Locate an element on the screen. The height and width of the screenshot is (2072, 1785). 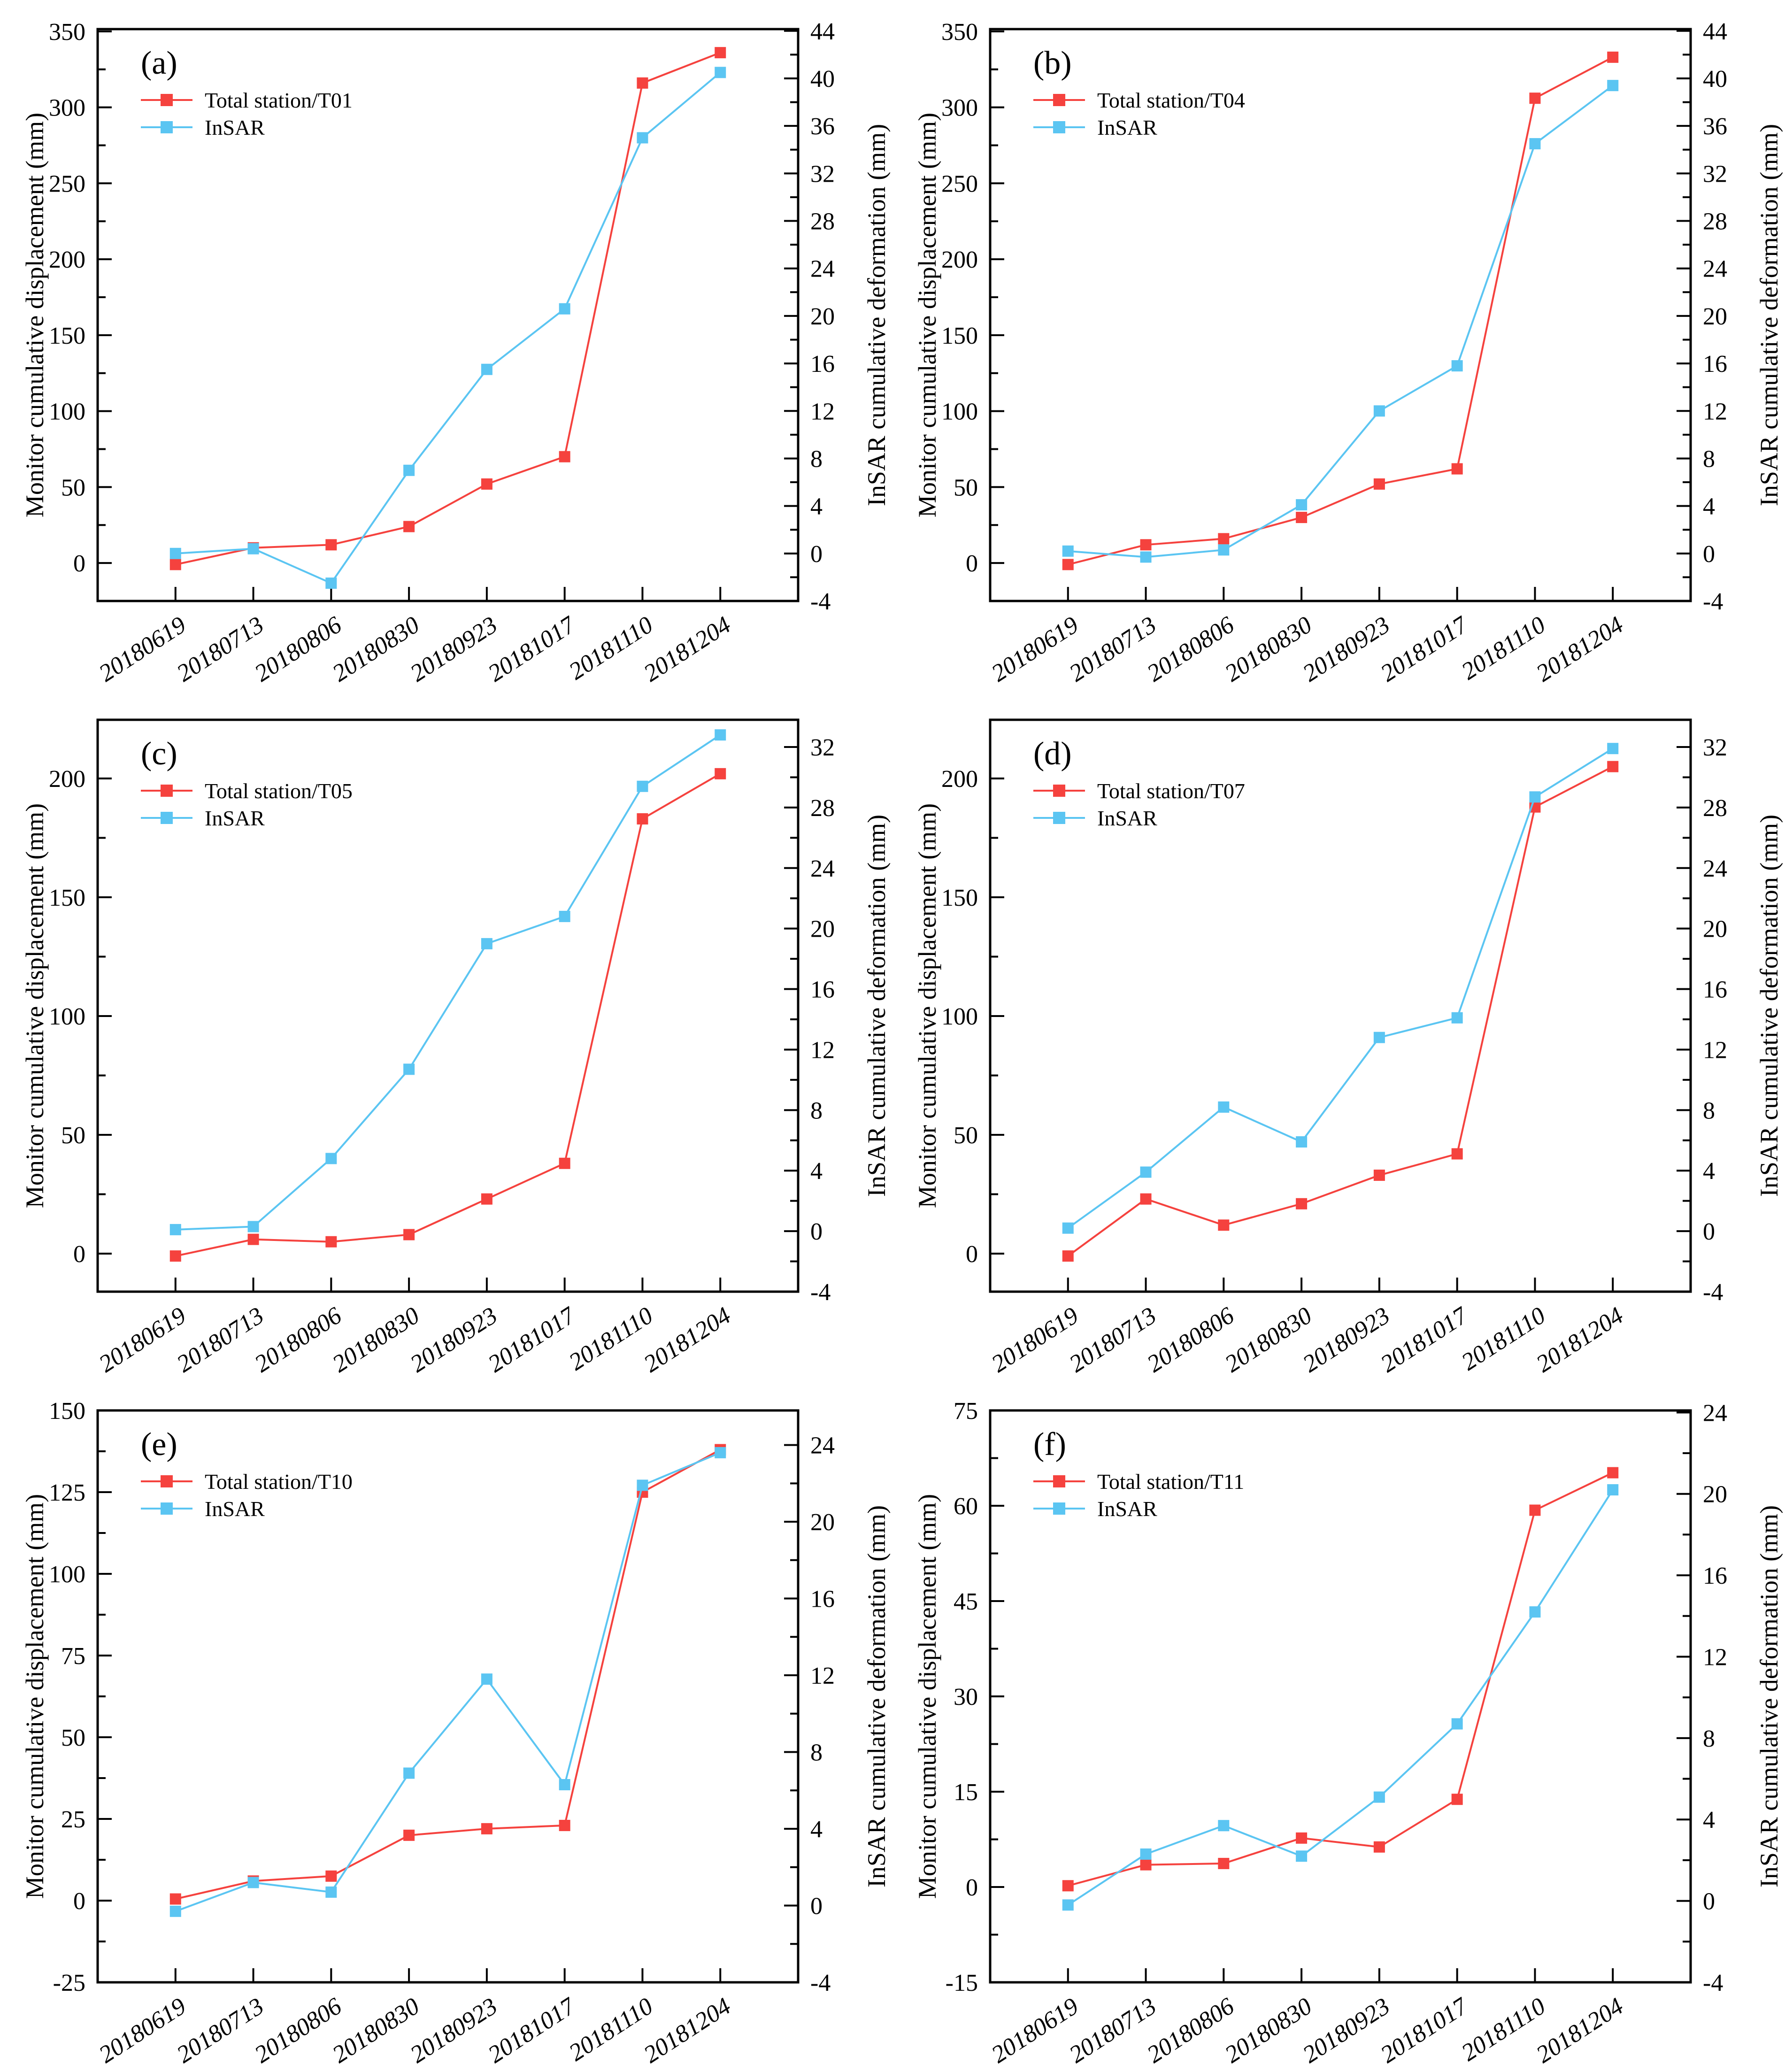
right-axis-title: InSAR cumulative deformation (mm) is located at coordinates (1769, 1696).